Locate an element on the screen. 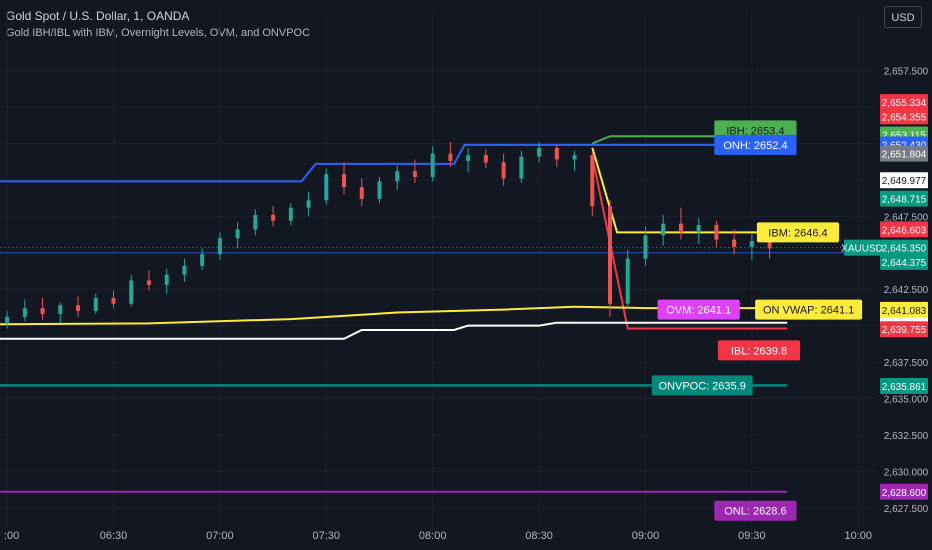  onl-label: ONL: 2628.6 is located at coordinates (755, 510).